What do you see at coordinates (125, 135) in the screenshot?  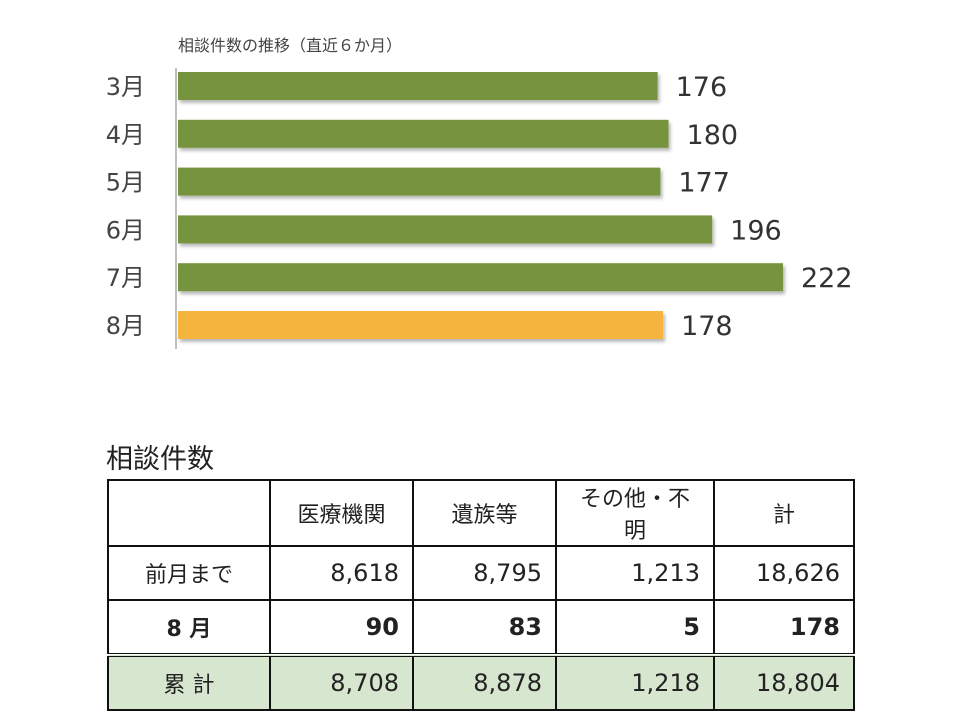 I see `category-label: 4月` at bounding box center [125, 135].